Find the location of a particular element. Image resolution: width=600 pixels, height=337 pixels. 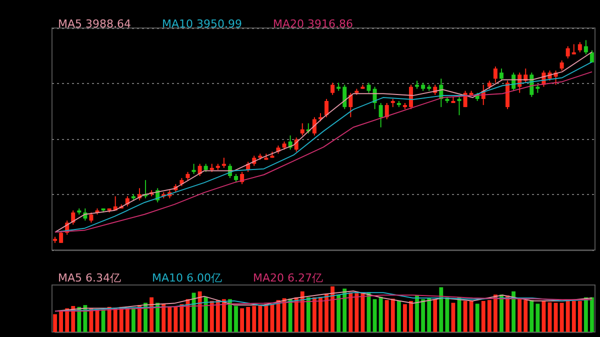

series-label: MA20 6.27亿 is located at coordinates (288, 278).